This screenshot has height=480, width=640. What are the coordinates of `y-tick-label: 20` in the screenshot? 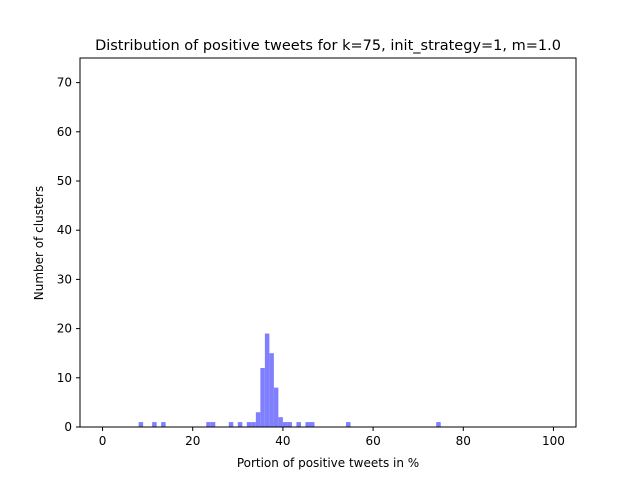 It's located at (64, 329).